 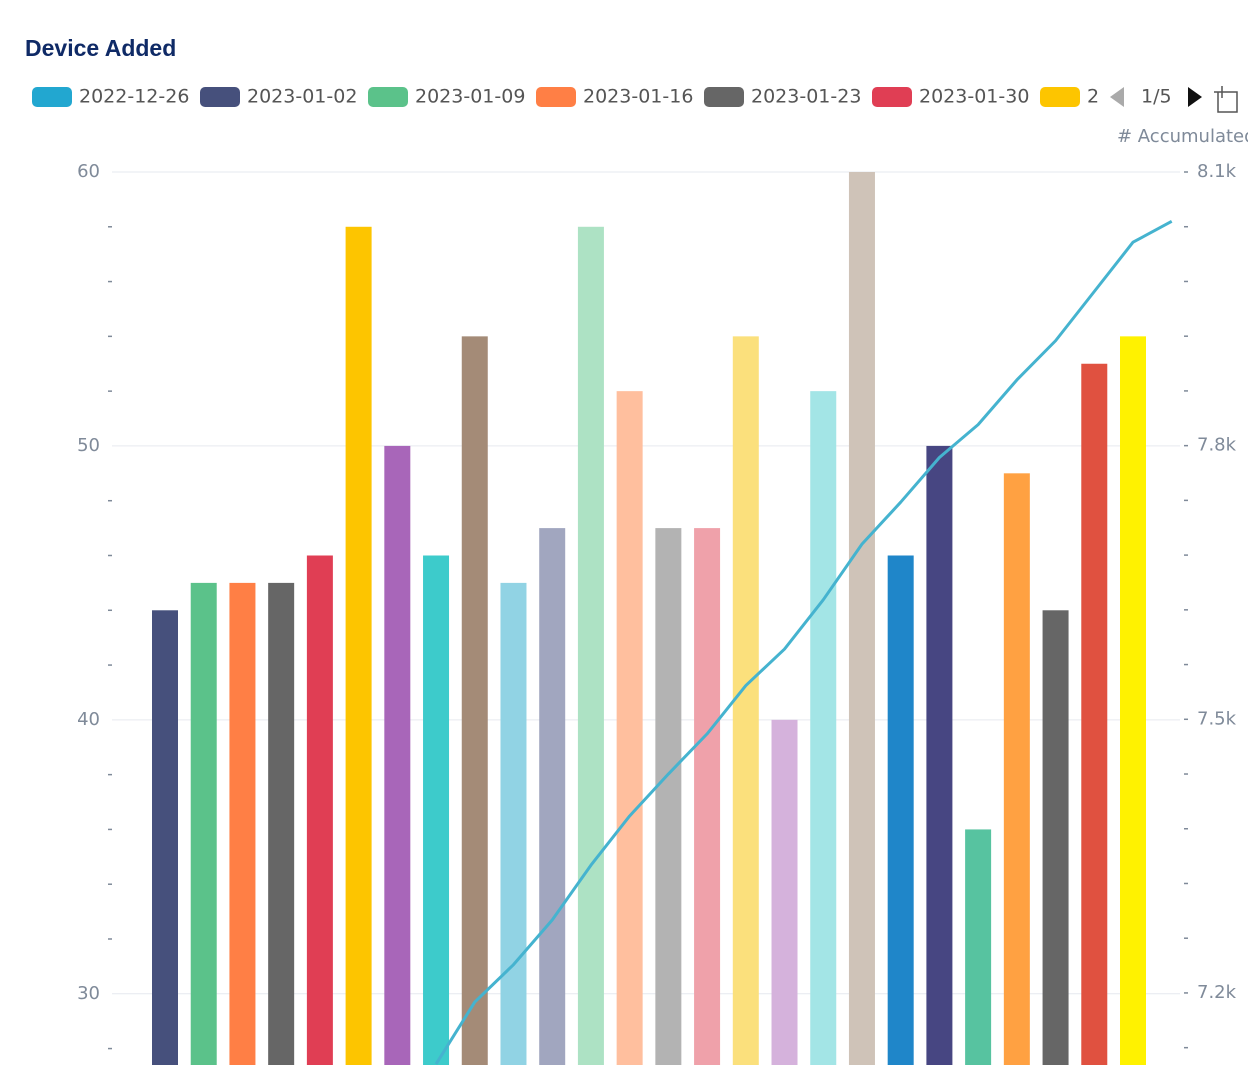 I want to click on legend-label: 2023-01-23, so click(x=806, y=97).